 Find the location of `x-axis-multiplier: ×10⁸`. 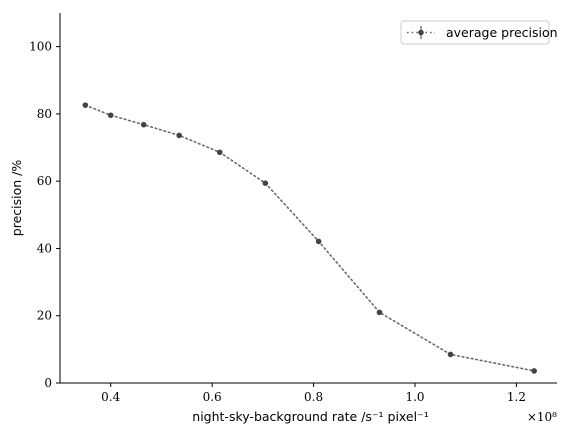

x-axis-multiplier: ×10⁸ is located at coordinates (542, 417).